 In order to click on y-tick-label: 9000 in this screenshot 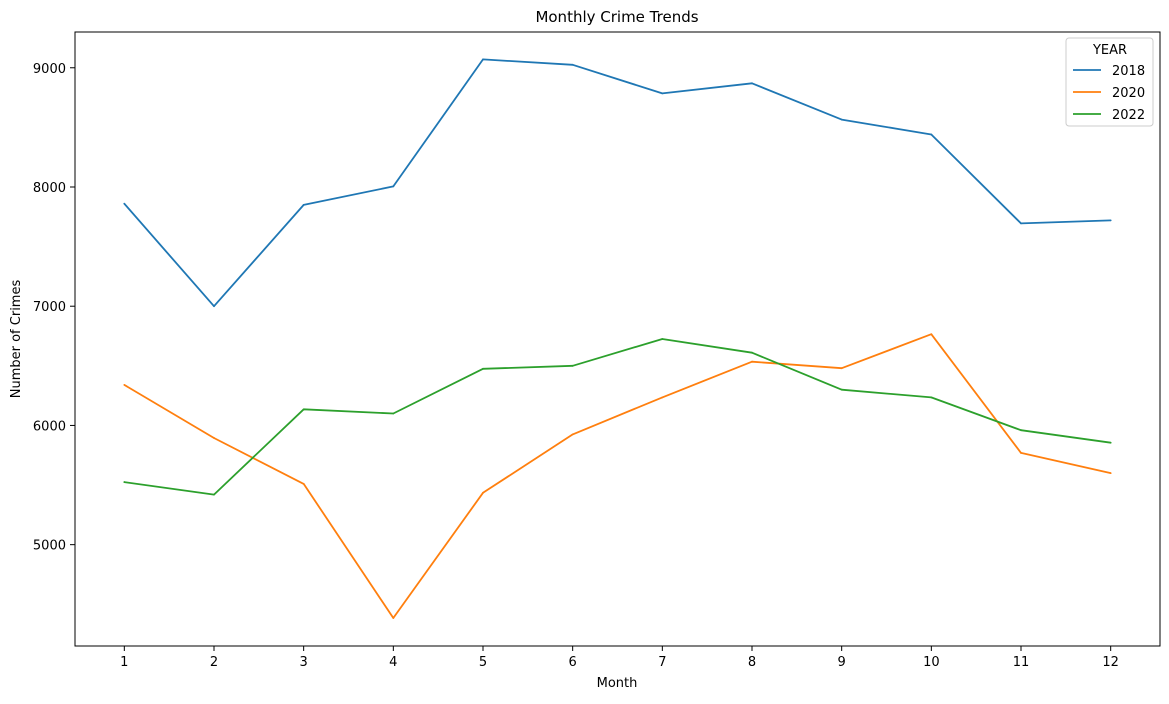, I will do `click(49, 69)`.